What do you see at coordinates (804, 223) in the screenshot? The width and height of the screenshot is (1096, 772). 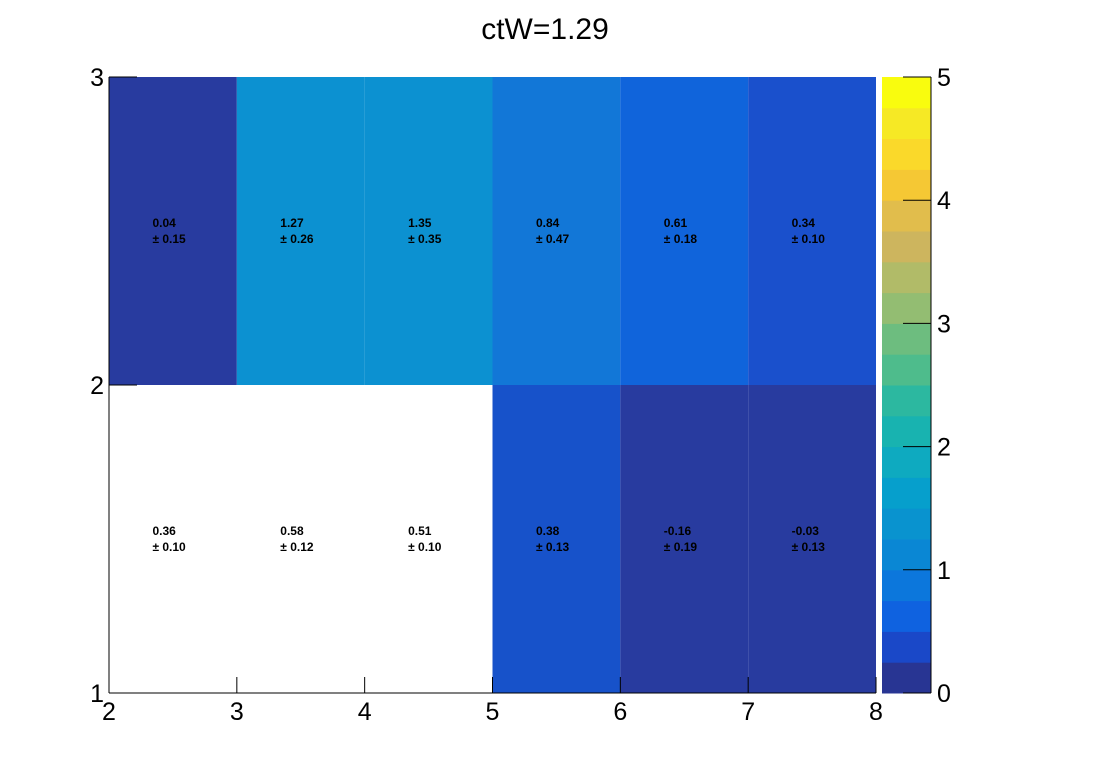 I see `cell-value-label: 0.34` at bounding box center [804, 223].